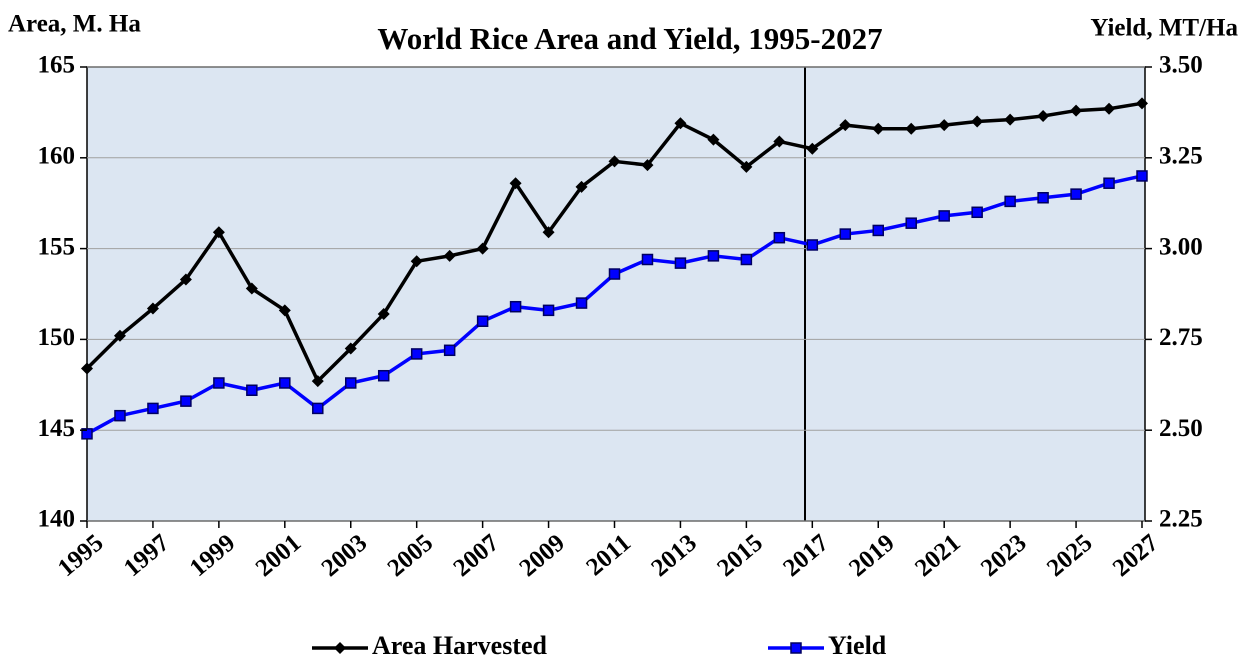 The width and height of the screenshot is (1244, 665). What do you see at coordinates (57, 65) in the screenshot?
I see `y-tick-label: 165` at bounding box center [57, 65].